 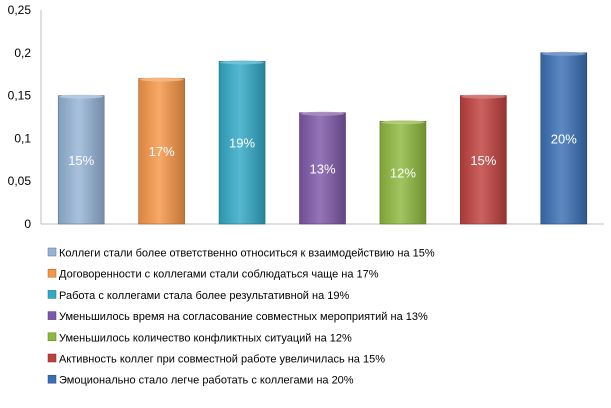 What do you see at coordinates (20, 96) in the screenshot?
I see `y-tick-label: 0,15` at bounding box center [20, 96].